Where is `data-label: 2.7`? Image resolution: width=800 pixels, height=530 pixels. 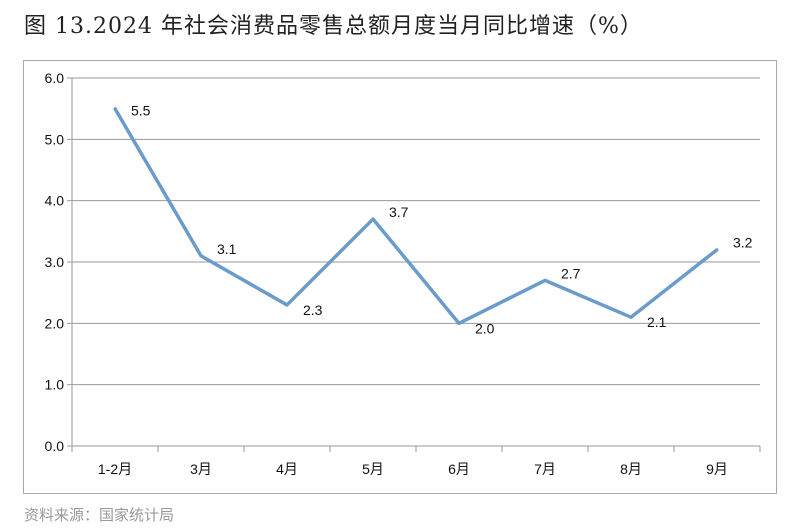
data-label: 2.7 is located at coordinates (571, 273).